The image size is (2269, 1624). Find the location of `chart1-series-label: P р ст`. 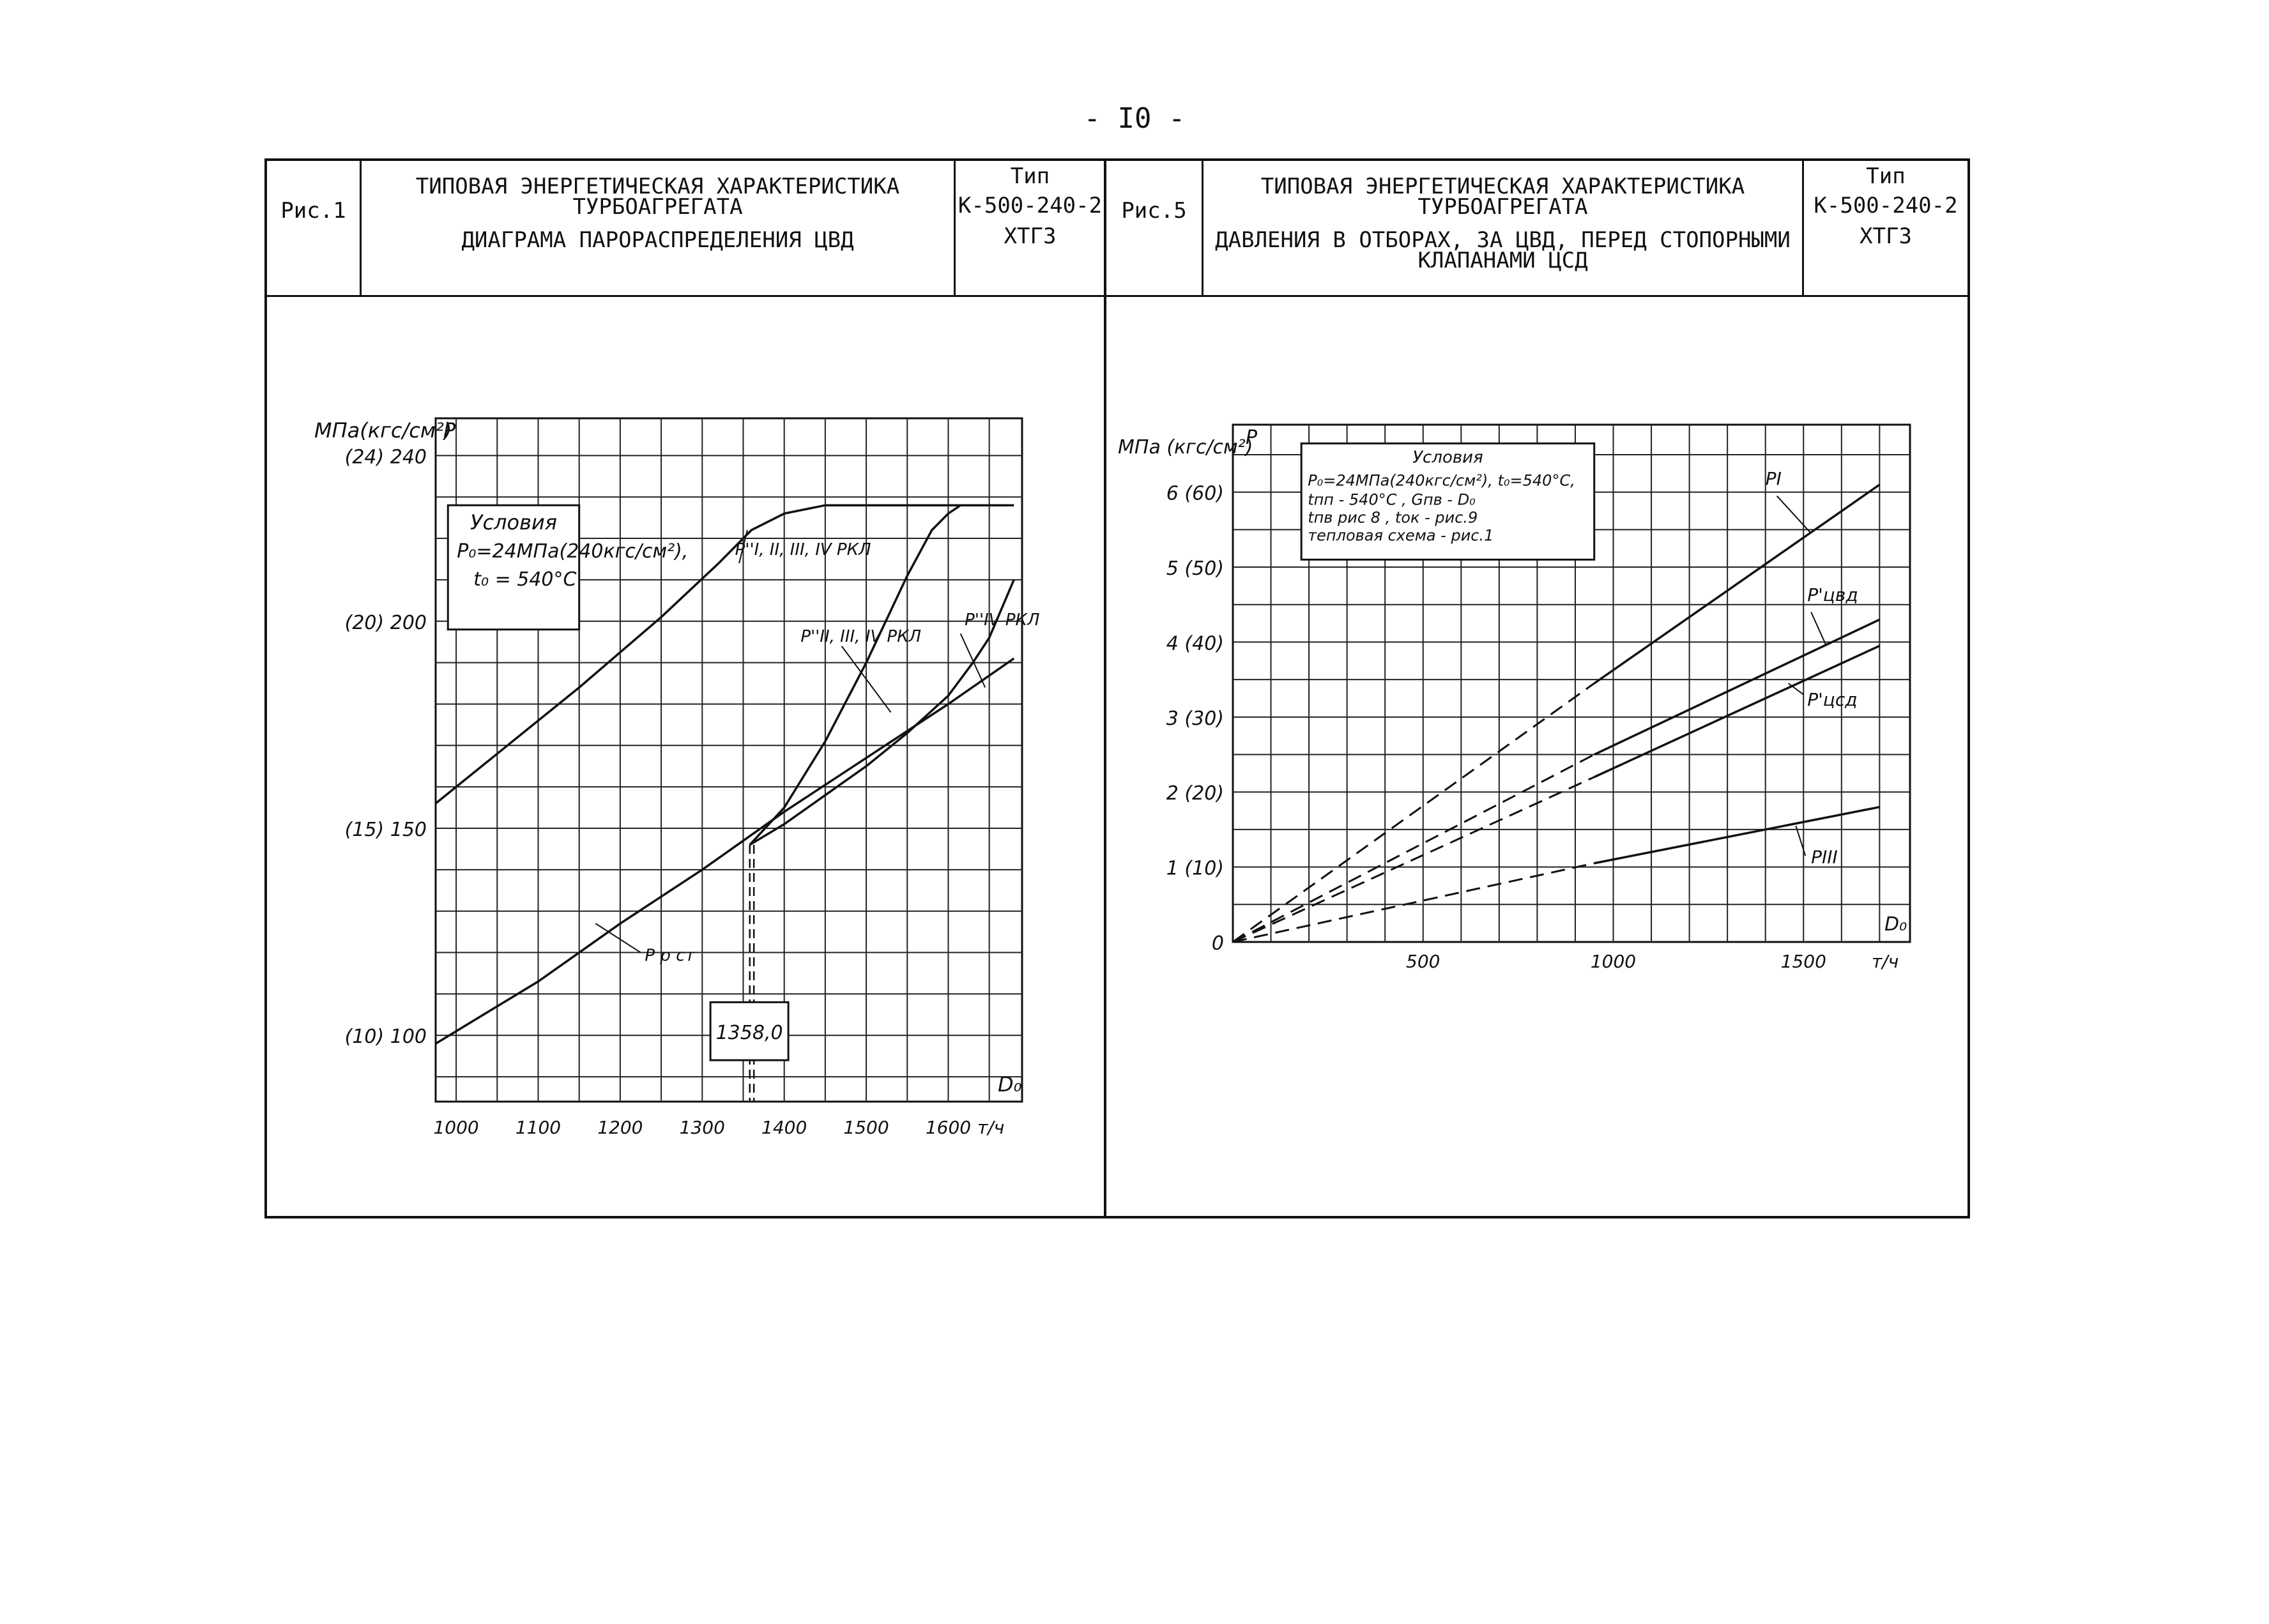

chart1-series-label: P р ст is located at coordinates (670, 956).